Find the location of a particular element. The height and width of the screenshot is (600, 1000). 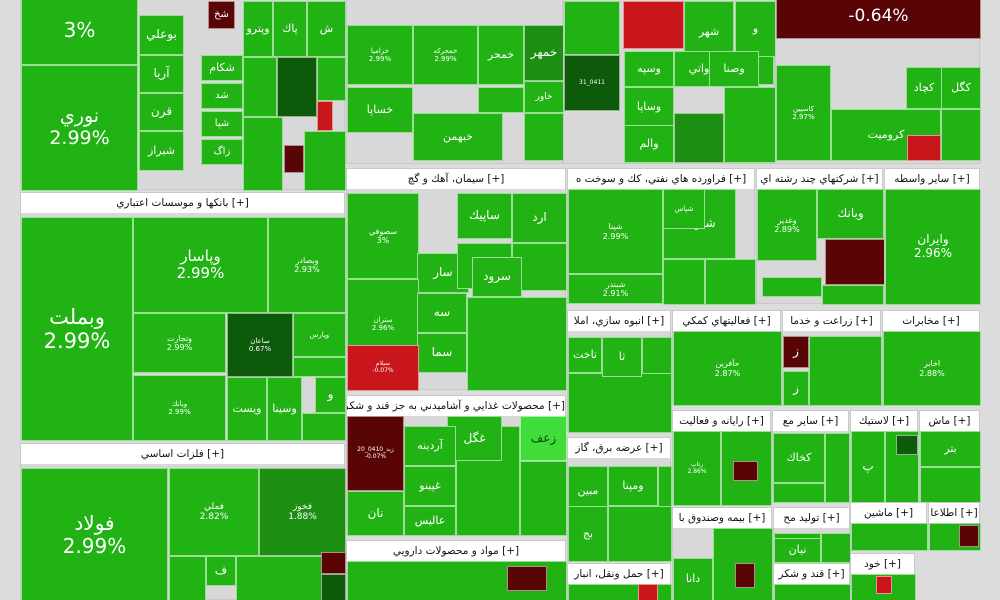

stock-tile: وسپه is located at coordinates (649, 69).